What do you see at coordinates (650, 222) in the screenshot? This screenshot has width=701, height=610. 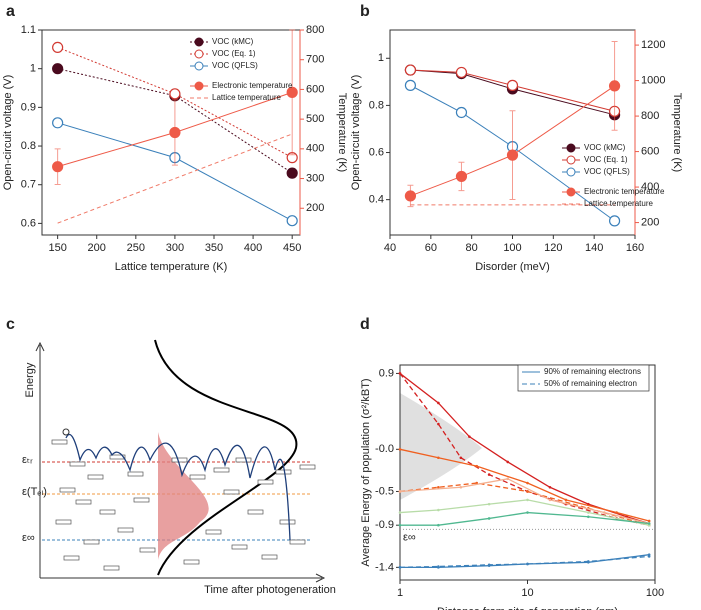 I see `y2-tick-label: 200` at bounding box center [650, 222].